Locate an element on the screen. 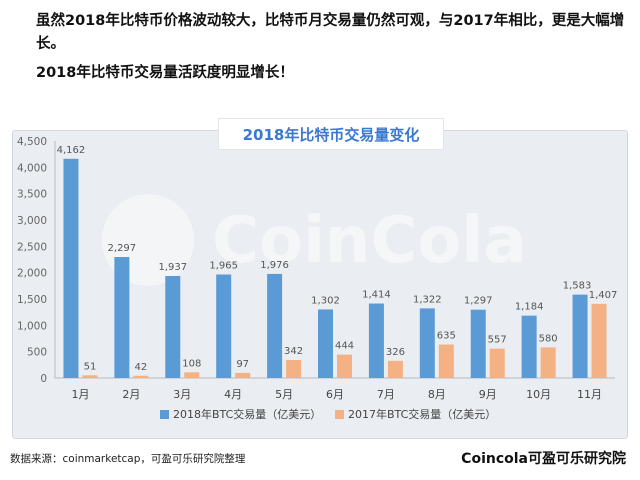  data-label-2018: 1,322 is located at coordinates (427, 299).